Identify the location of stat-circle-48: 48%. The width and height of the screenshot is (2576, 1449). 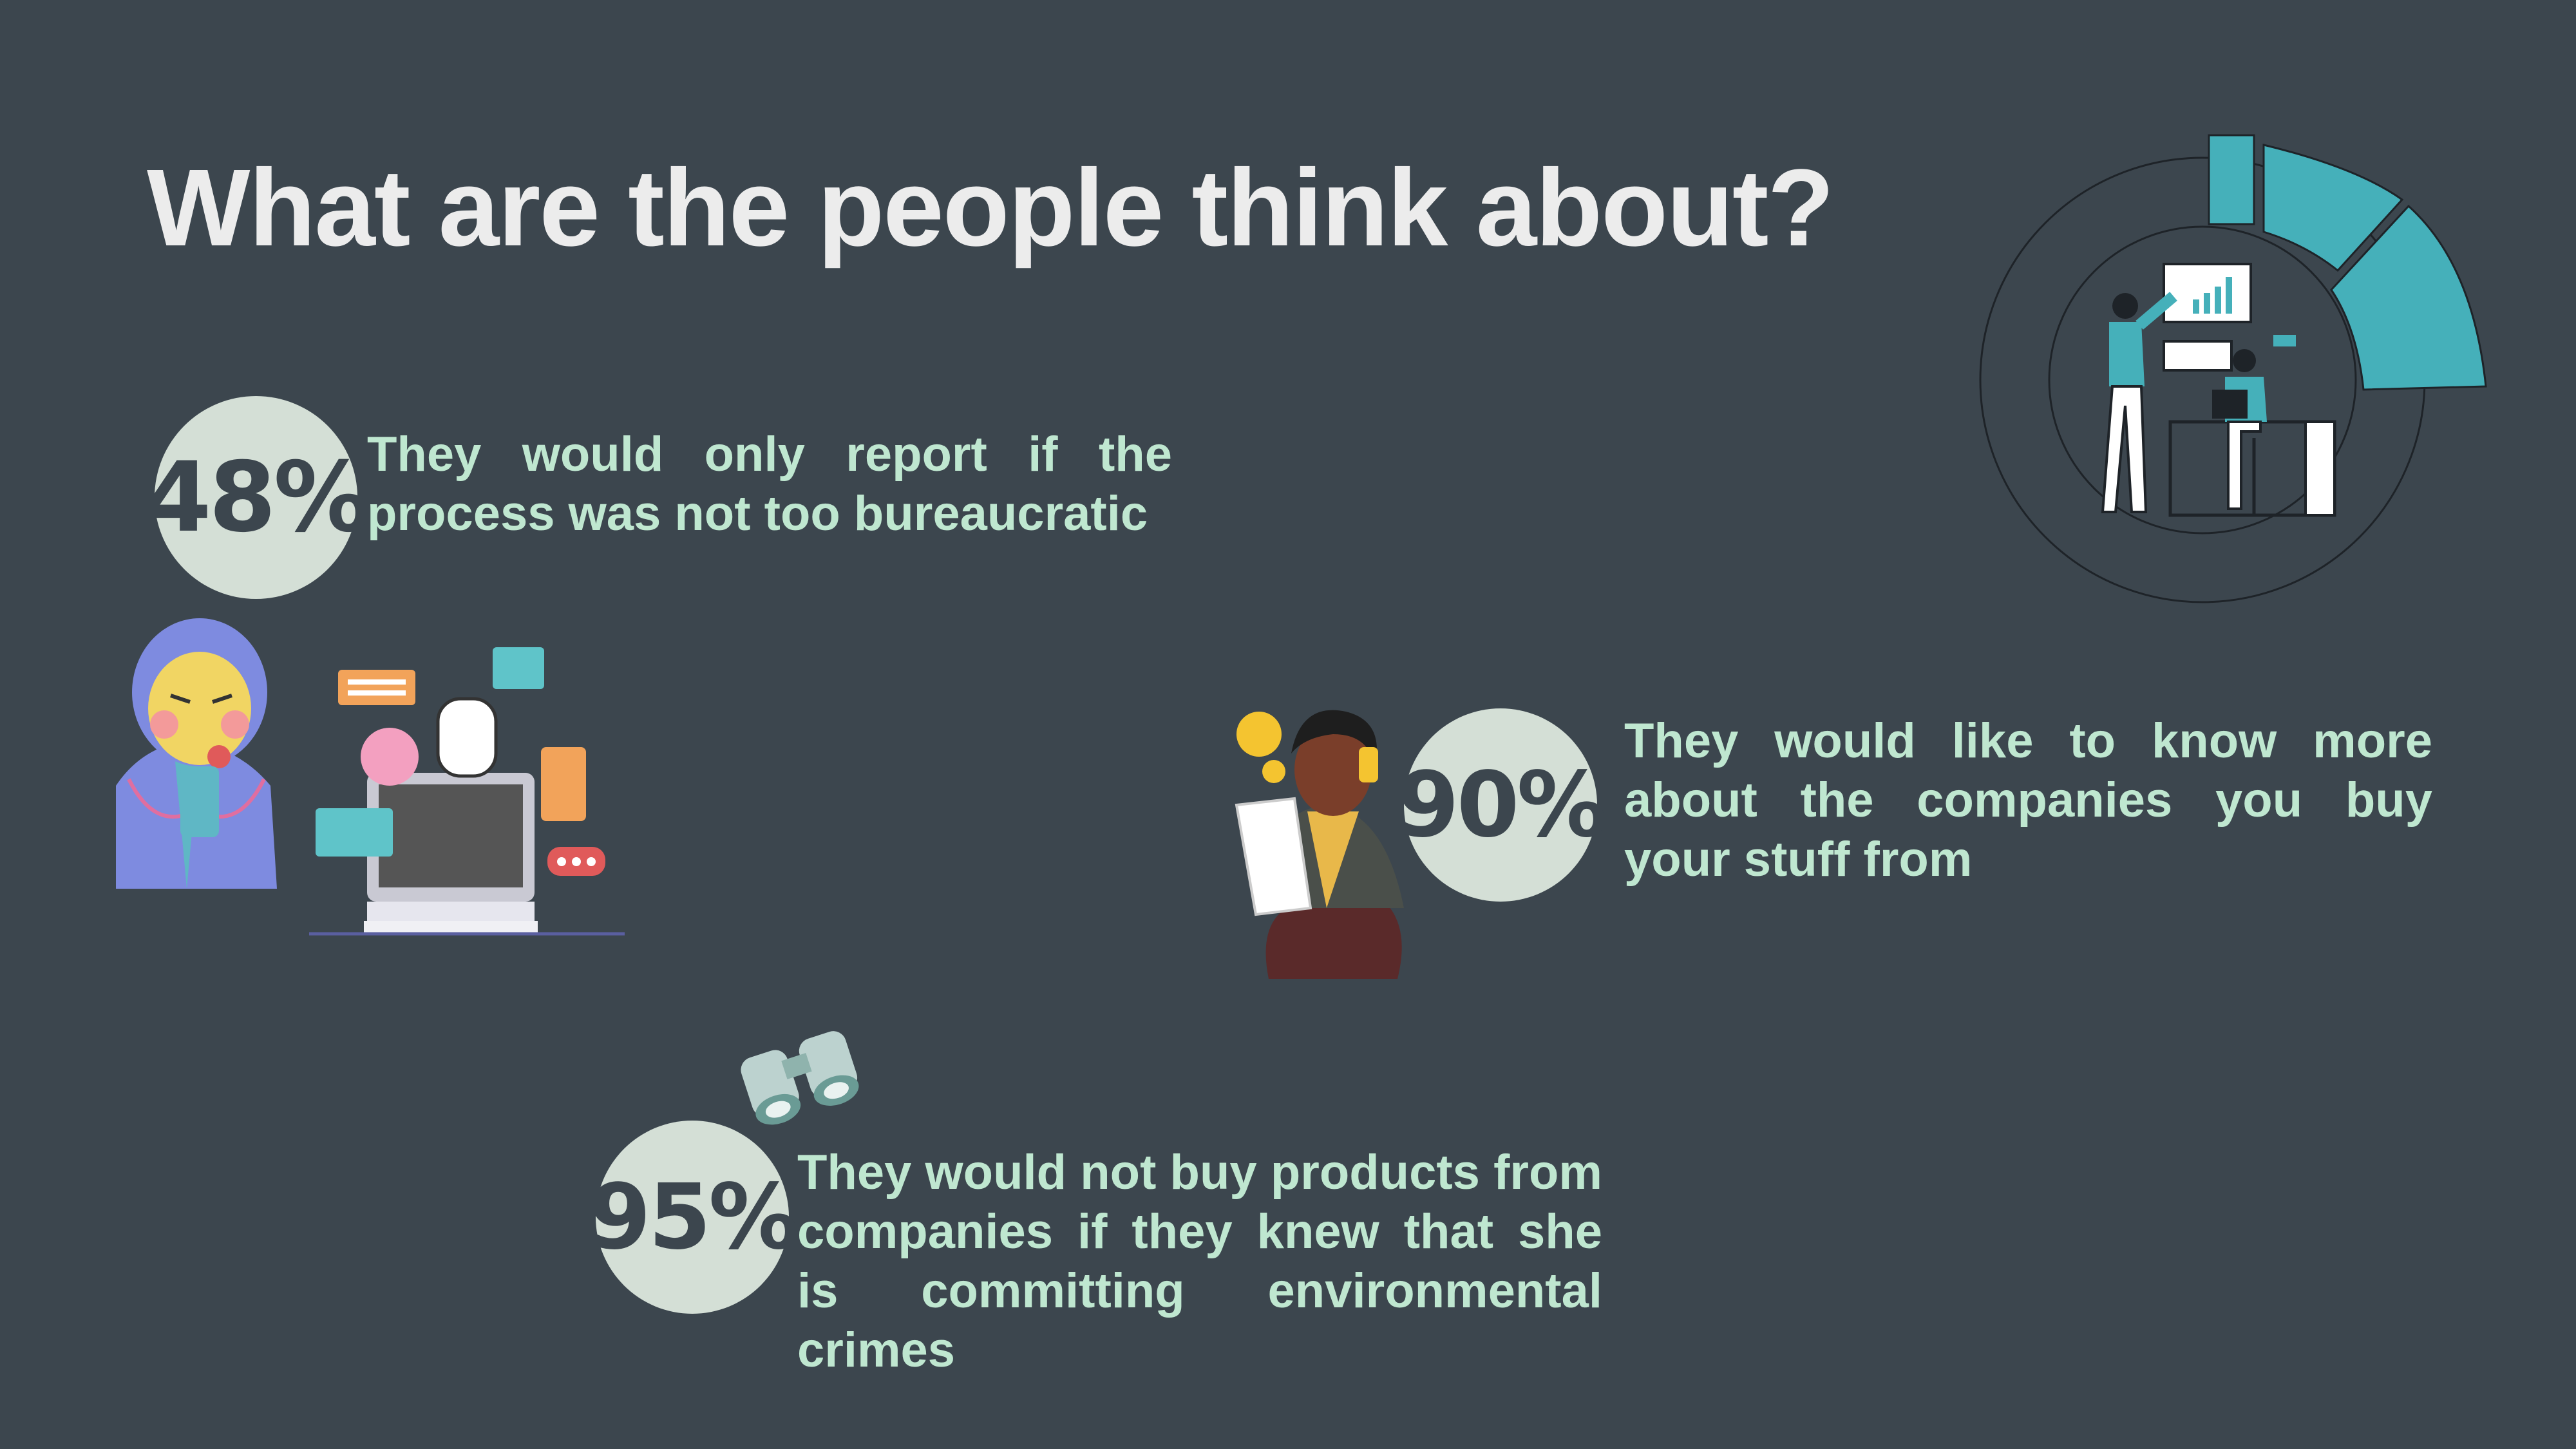
(257, 497).